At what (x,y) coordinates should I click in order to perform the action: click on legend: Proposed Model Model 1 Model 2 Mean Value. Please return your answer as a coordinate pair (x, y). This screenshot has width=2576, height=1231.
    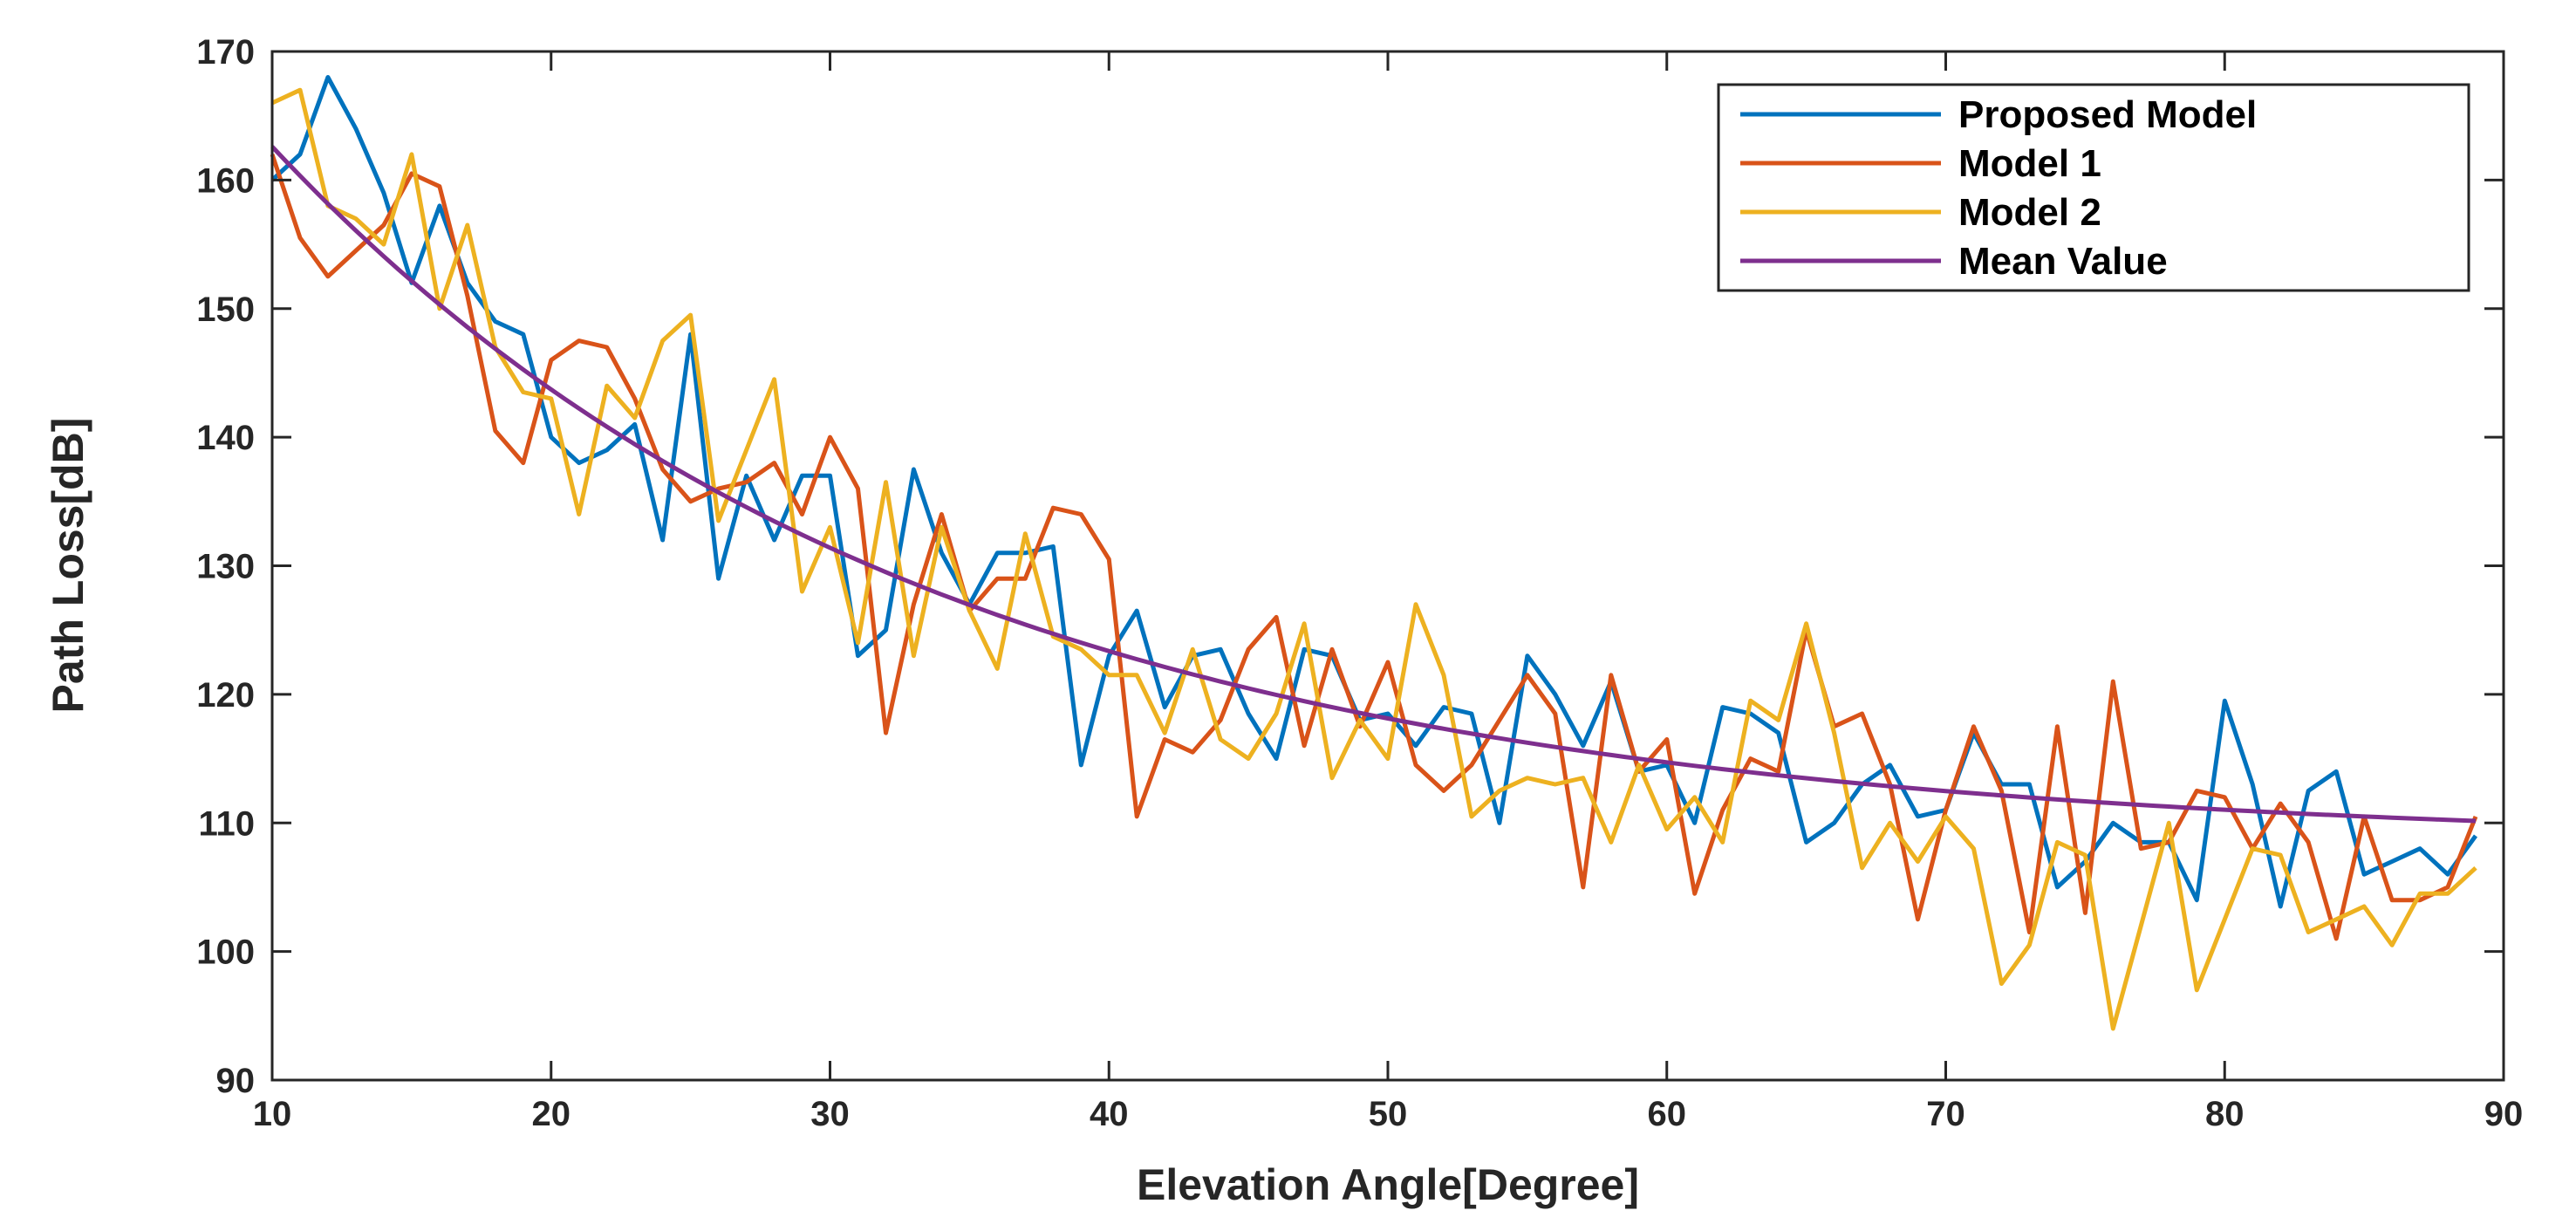
    Looking at the image, I should click on (2093, 187).